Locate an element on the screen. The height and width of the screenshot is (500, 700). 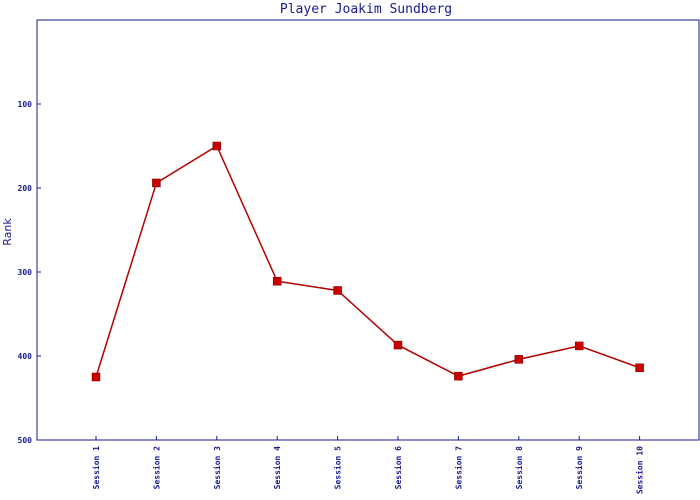
y-tick-label: 200 is located at coordinates (25, 188).